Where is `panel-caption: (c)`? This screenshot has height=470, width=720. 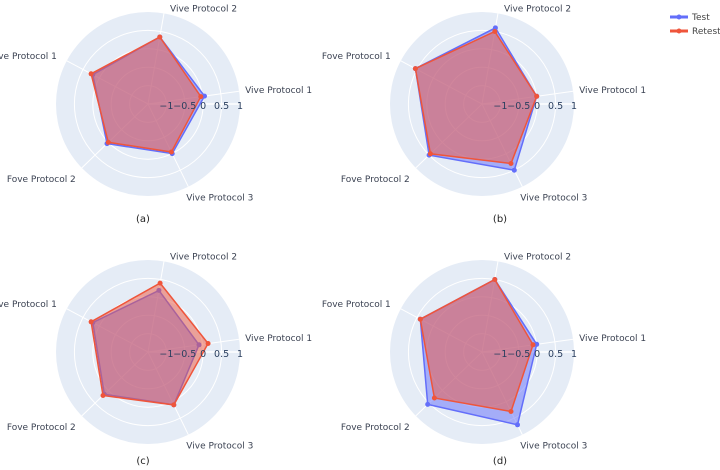
panel-caption: (c) is located at coordinates (142, 461).